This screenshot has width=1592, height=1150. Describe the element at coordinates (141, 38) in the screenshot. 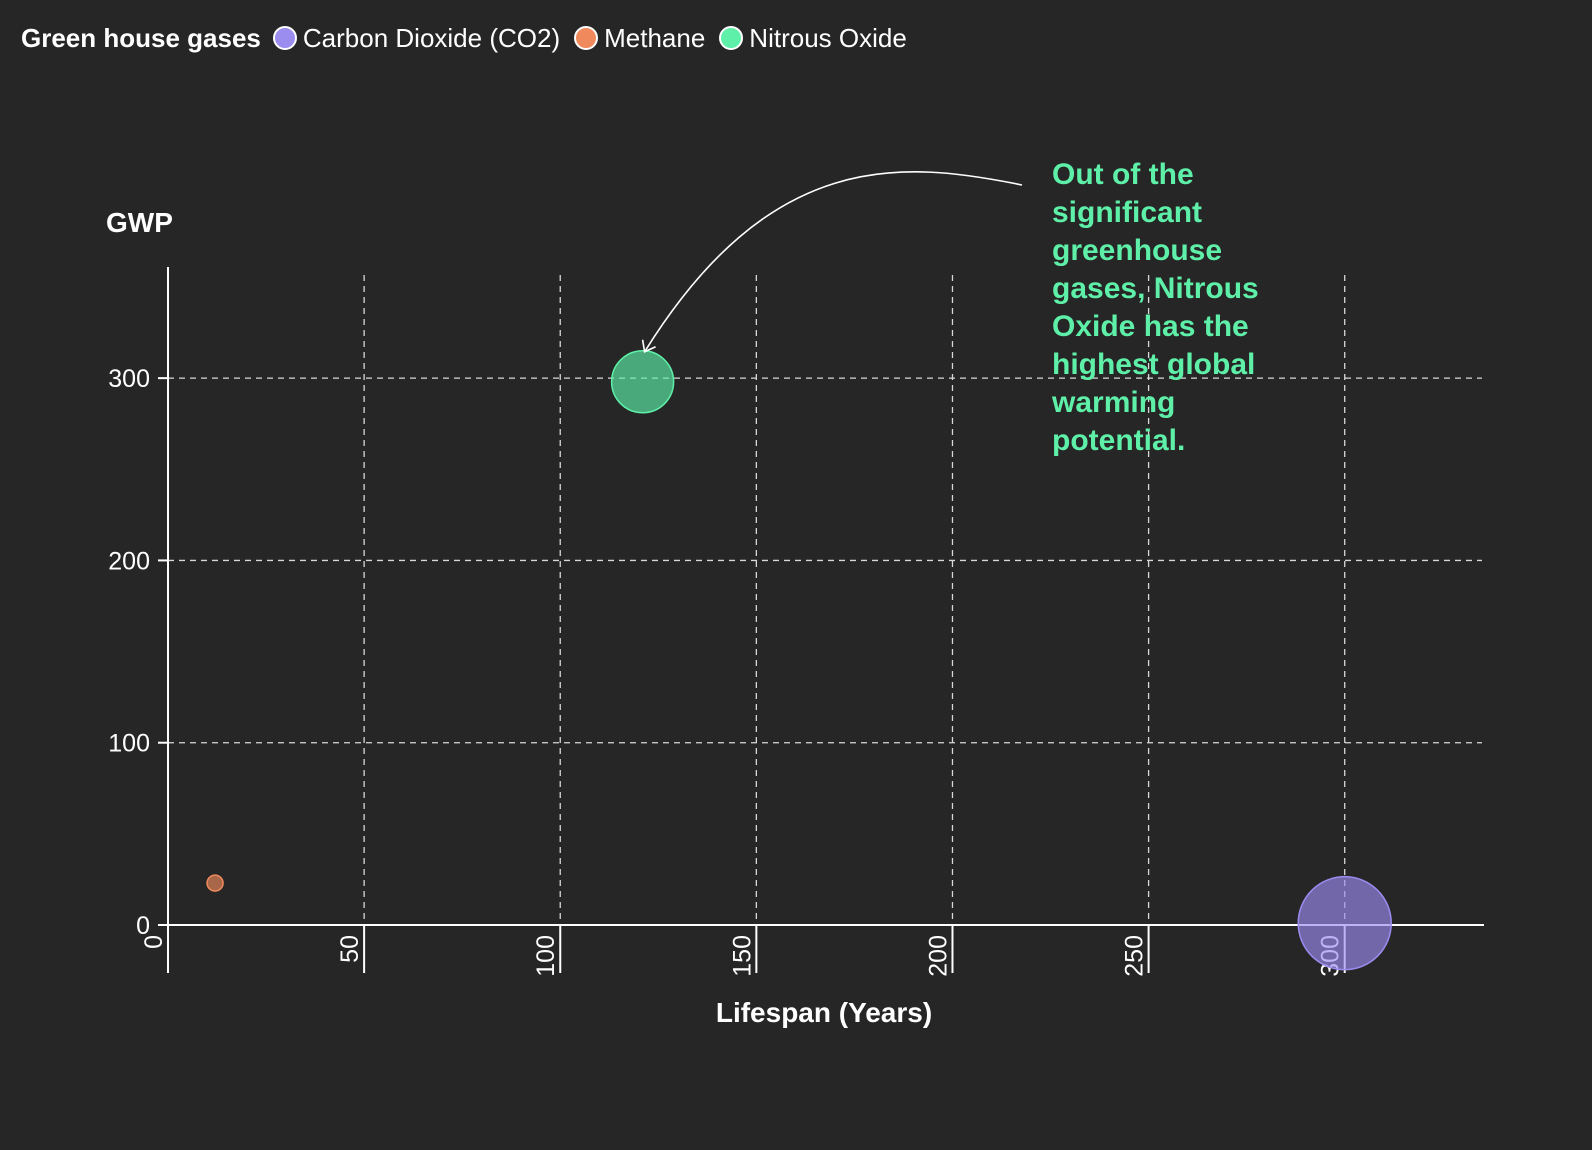

I see `legend-title: Green house gases` at that location.